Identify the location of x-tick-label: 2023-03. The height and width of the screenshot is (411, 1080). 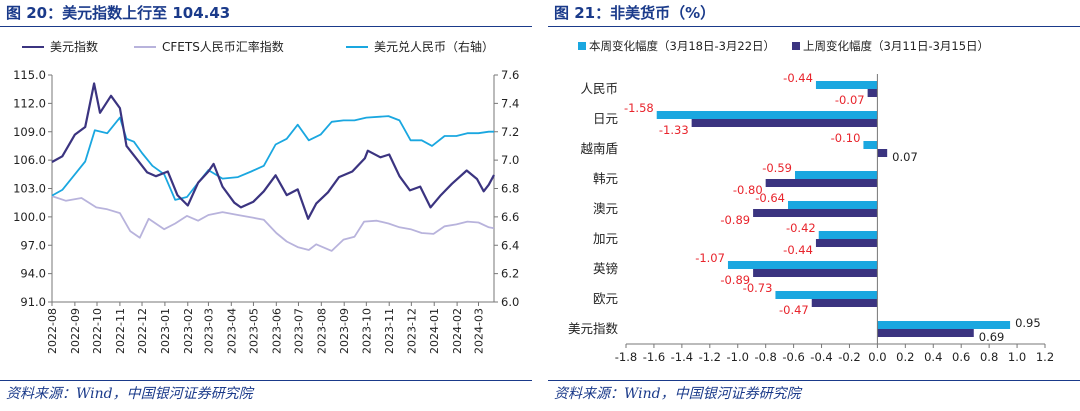
(208, 331).